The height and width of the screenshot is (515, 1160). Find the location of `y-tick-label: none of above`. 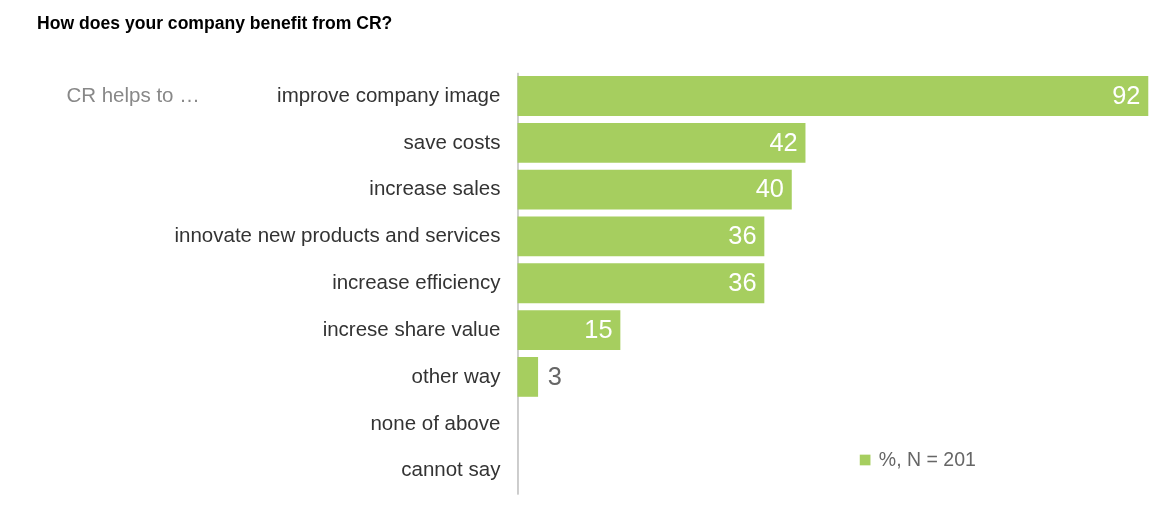

y-tick-label: none of above is located at coordinates (435, 422).